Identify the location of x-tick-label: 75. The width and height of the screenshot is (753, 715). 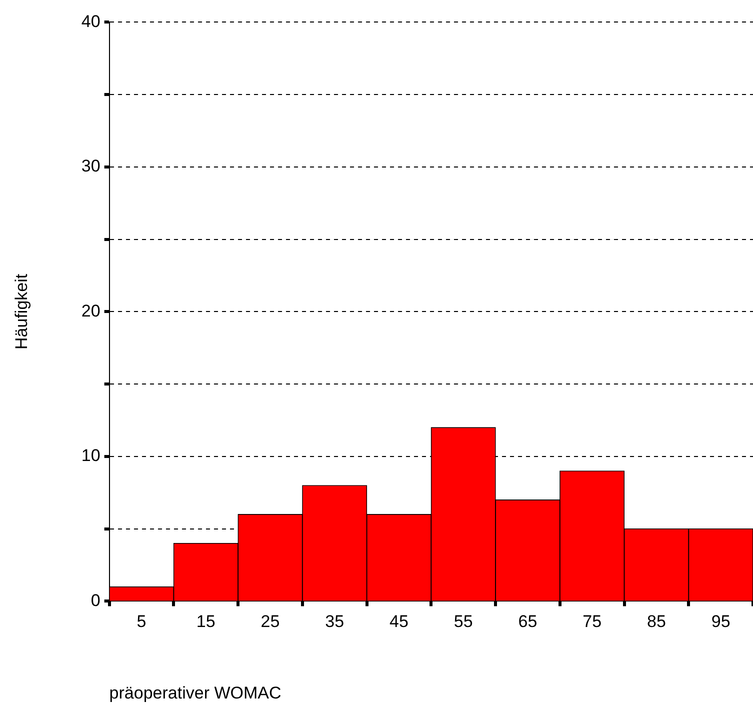
(592, 622).